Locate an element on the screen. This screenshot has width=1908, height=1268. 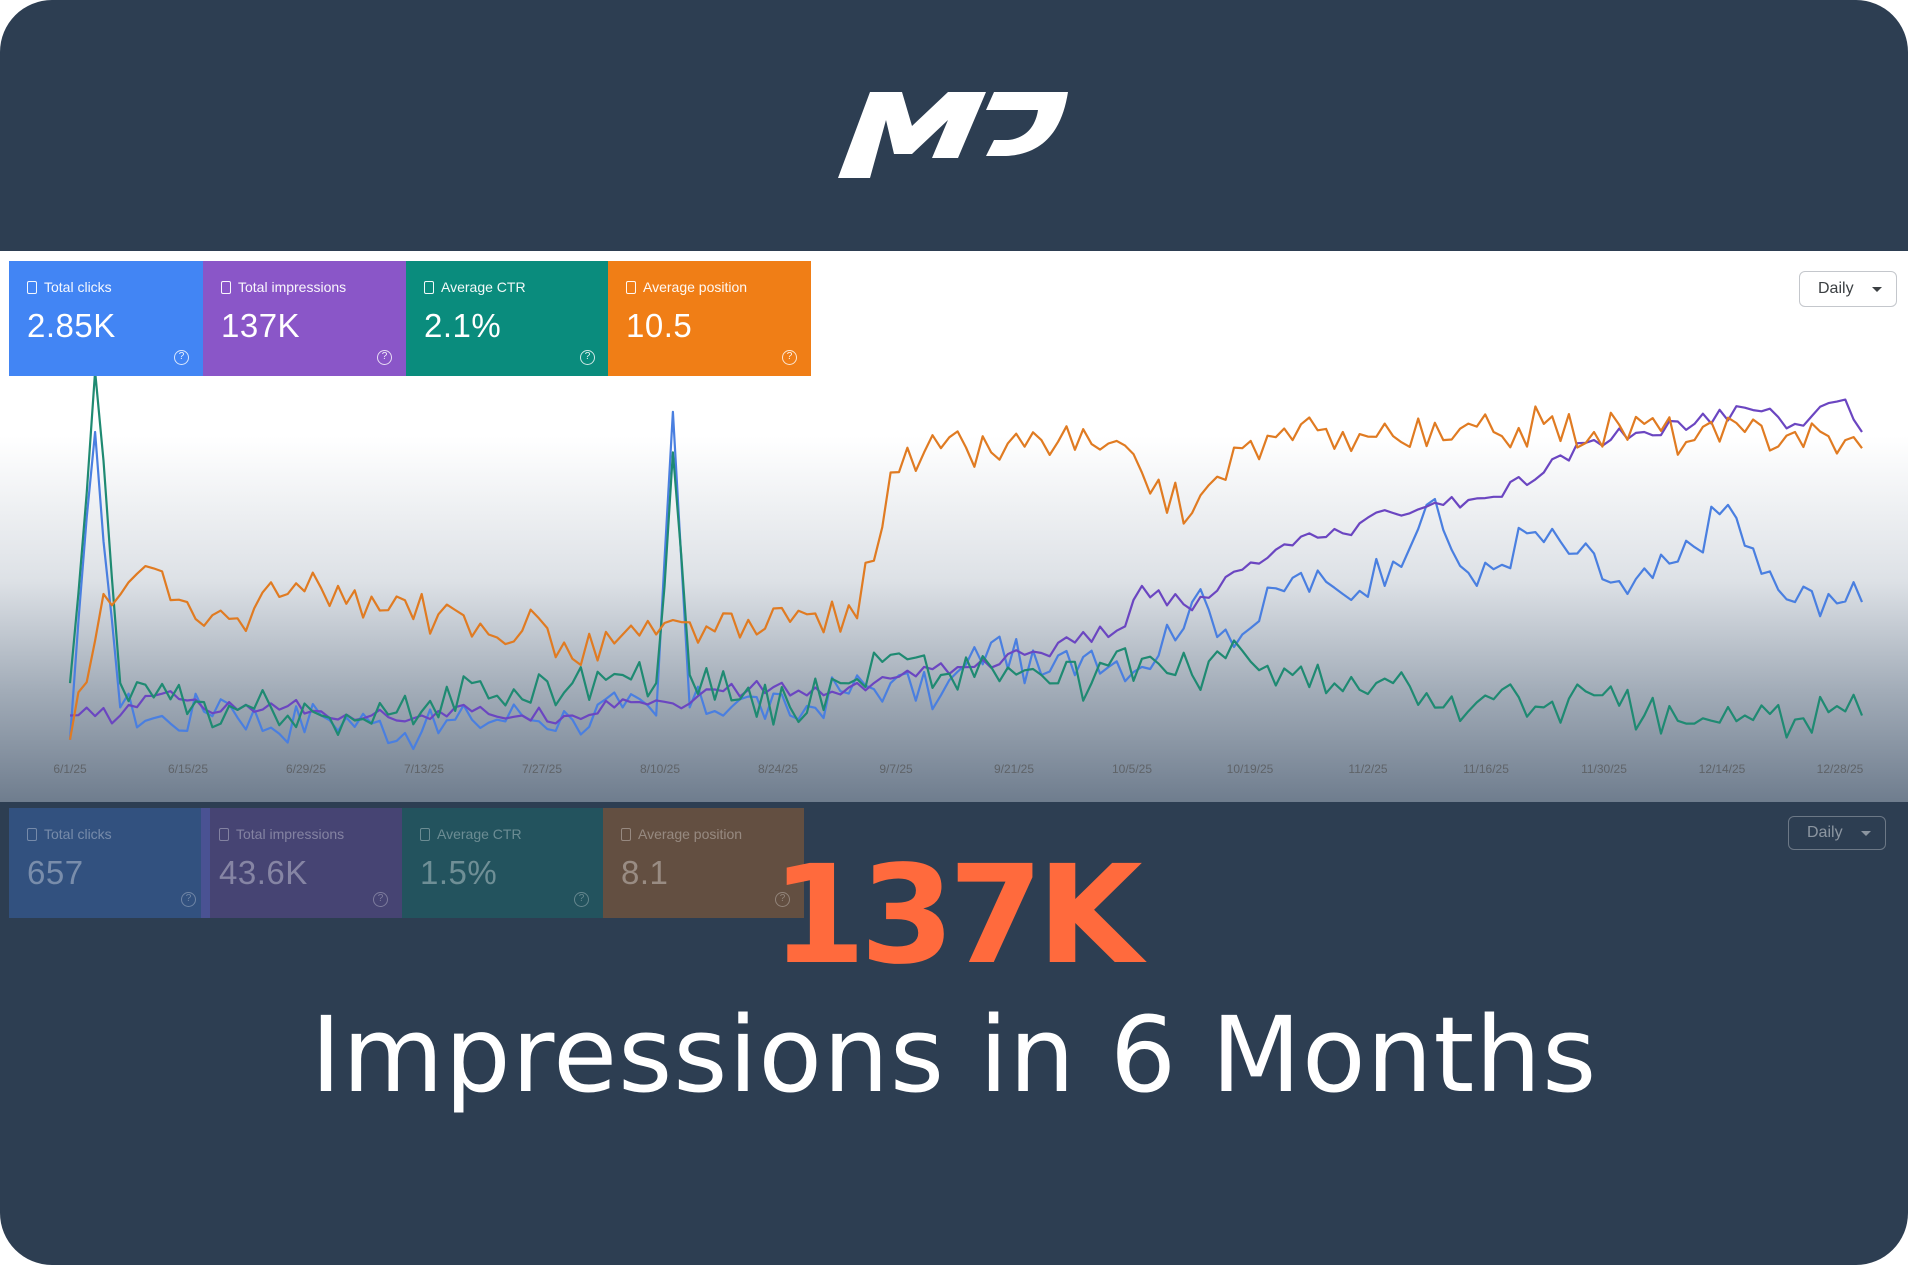
granularity-dropdown: Daily is located at coordinates (1848, 289).